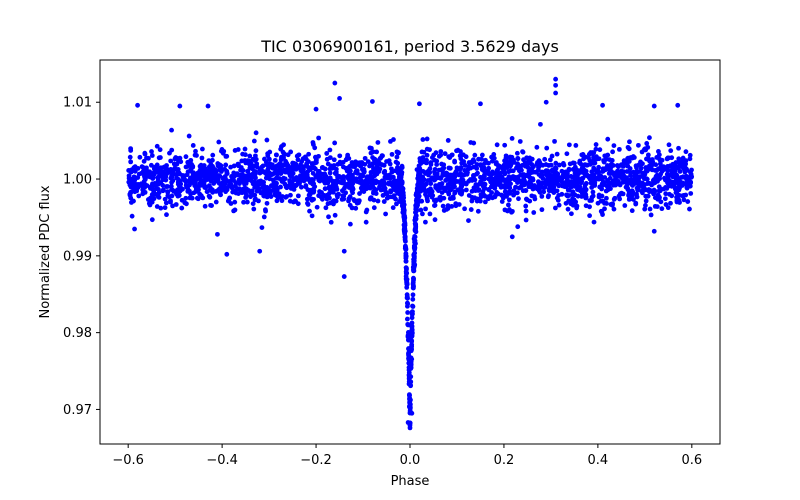  I want to click on x-tick-label: 0.0, so click(410, 460).